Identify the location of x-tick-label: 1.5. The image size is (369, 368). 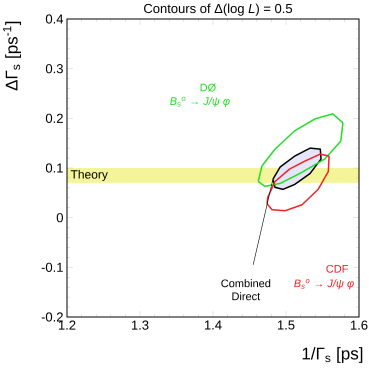
(286, 325).